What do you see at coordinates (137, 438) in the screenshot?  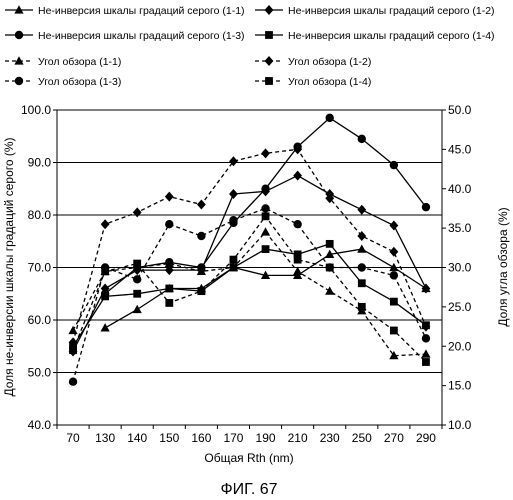 I see `x-tick-label: 140` at bounding box center [137, 438].